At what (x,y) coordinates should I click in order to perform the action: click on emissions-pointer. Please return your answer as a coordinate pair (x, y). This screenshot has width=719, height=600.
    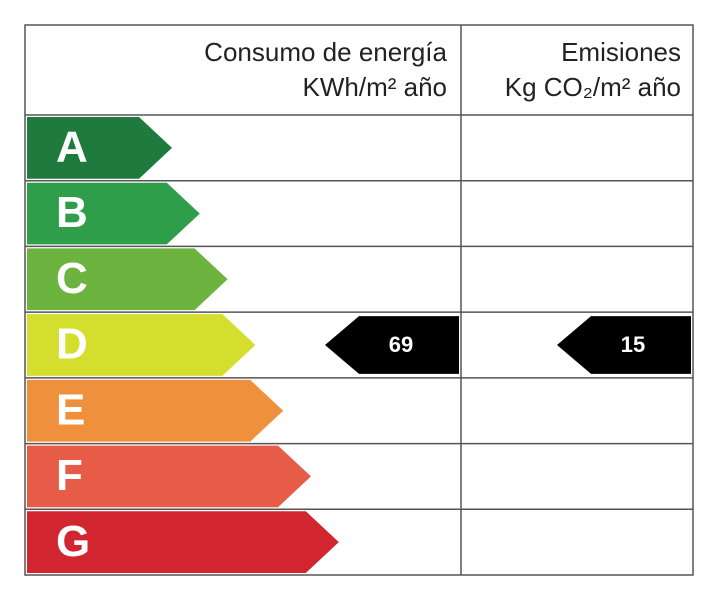
    Looking at the image, I should click on (624, 345).